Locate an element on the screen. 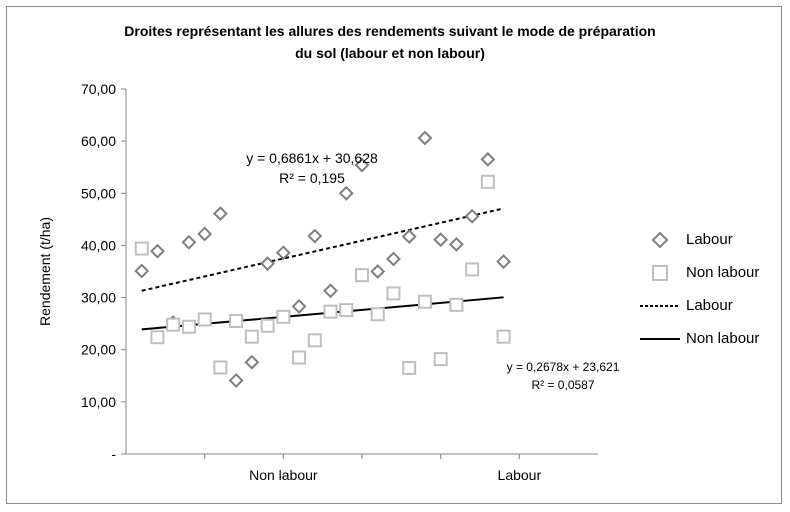 This screenshot has height=512, width=790. y-tick-label: 30,00 is located at coordinates (98, 298).